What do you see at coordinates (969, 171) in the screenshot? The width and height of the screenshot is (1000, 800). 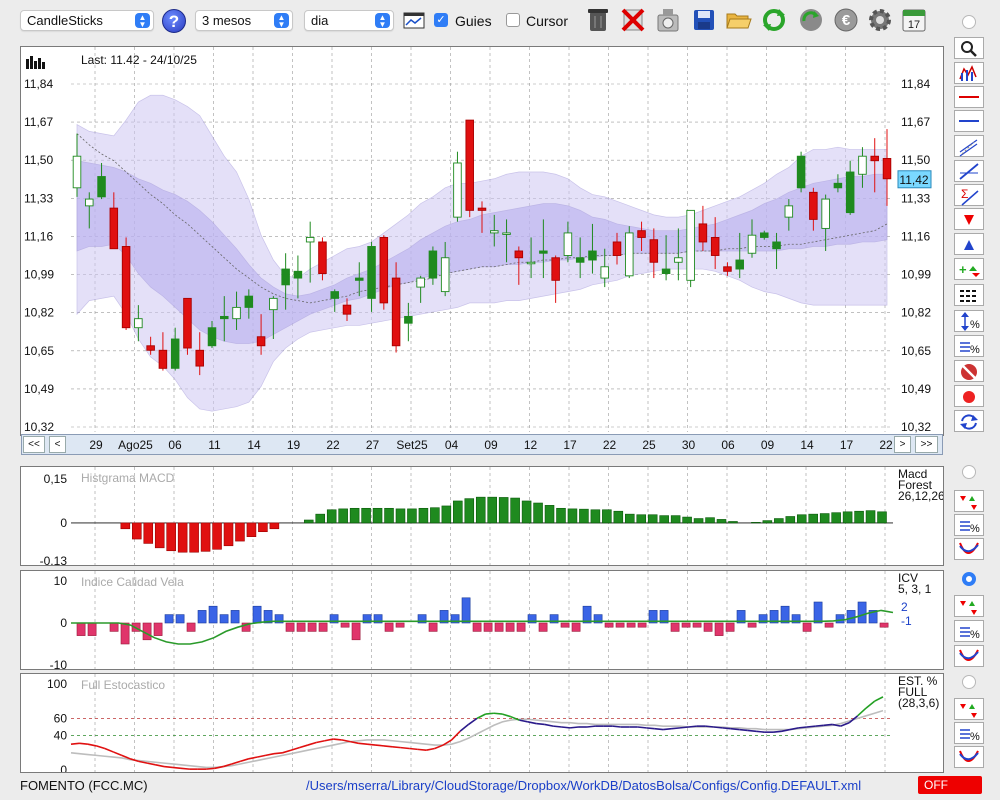 I see `trendline-button` at bounding box center [969, 171].